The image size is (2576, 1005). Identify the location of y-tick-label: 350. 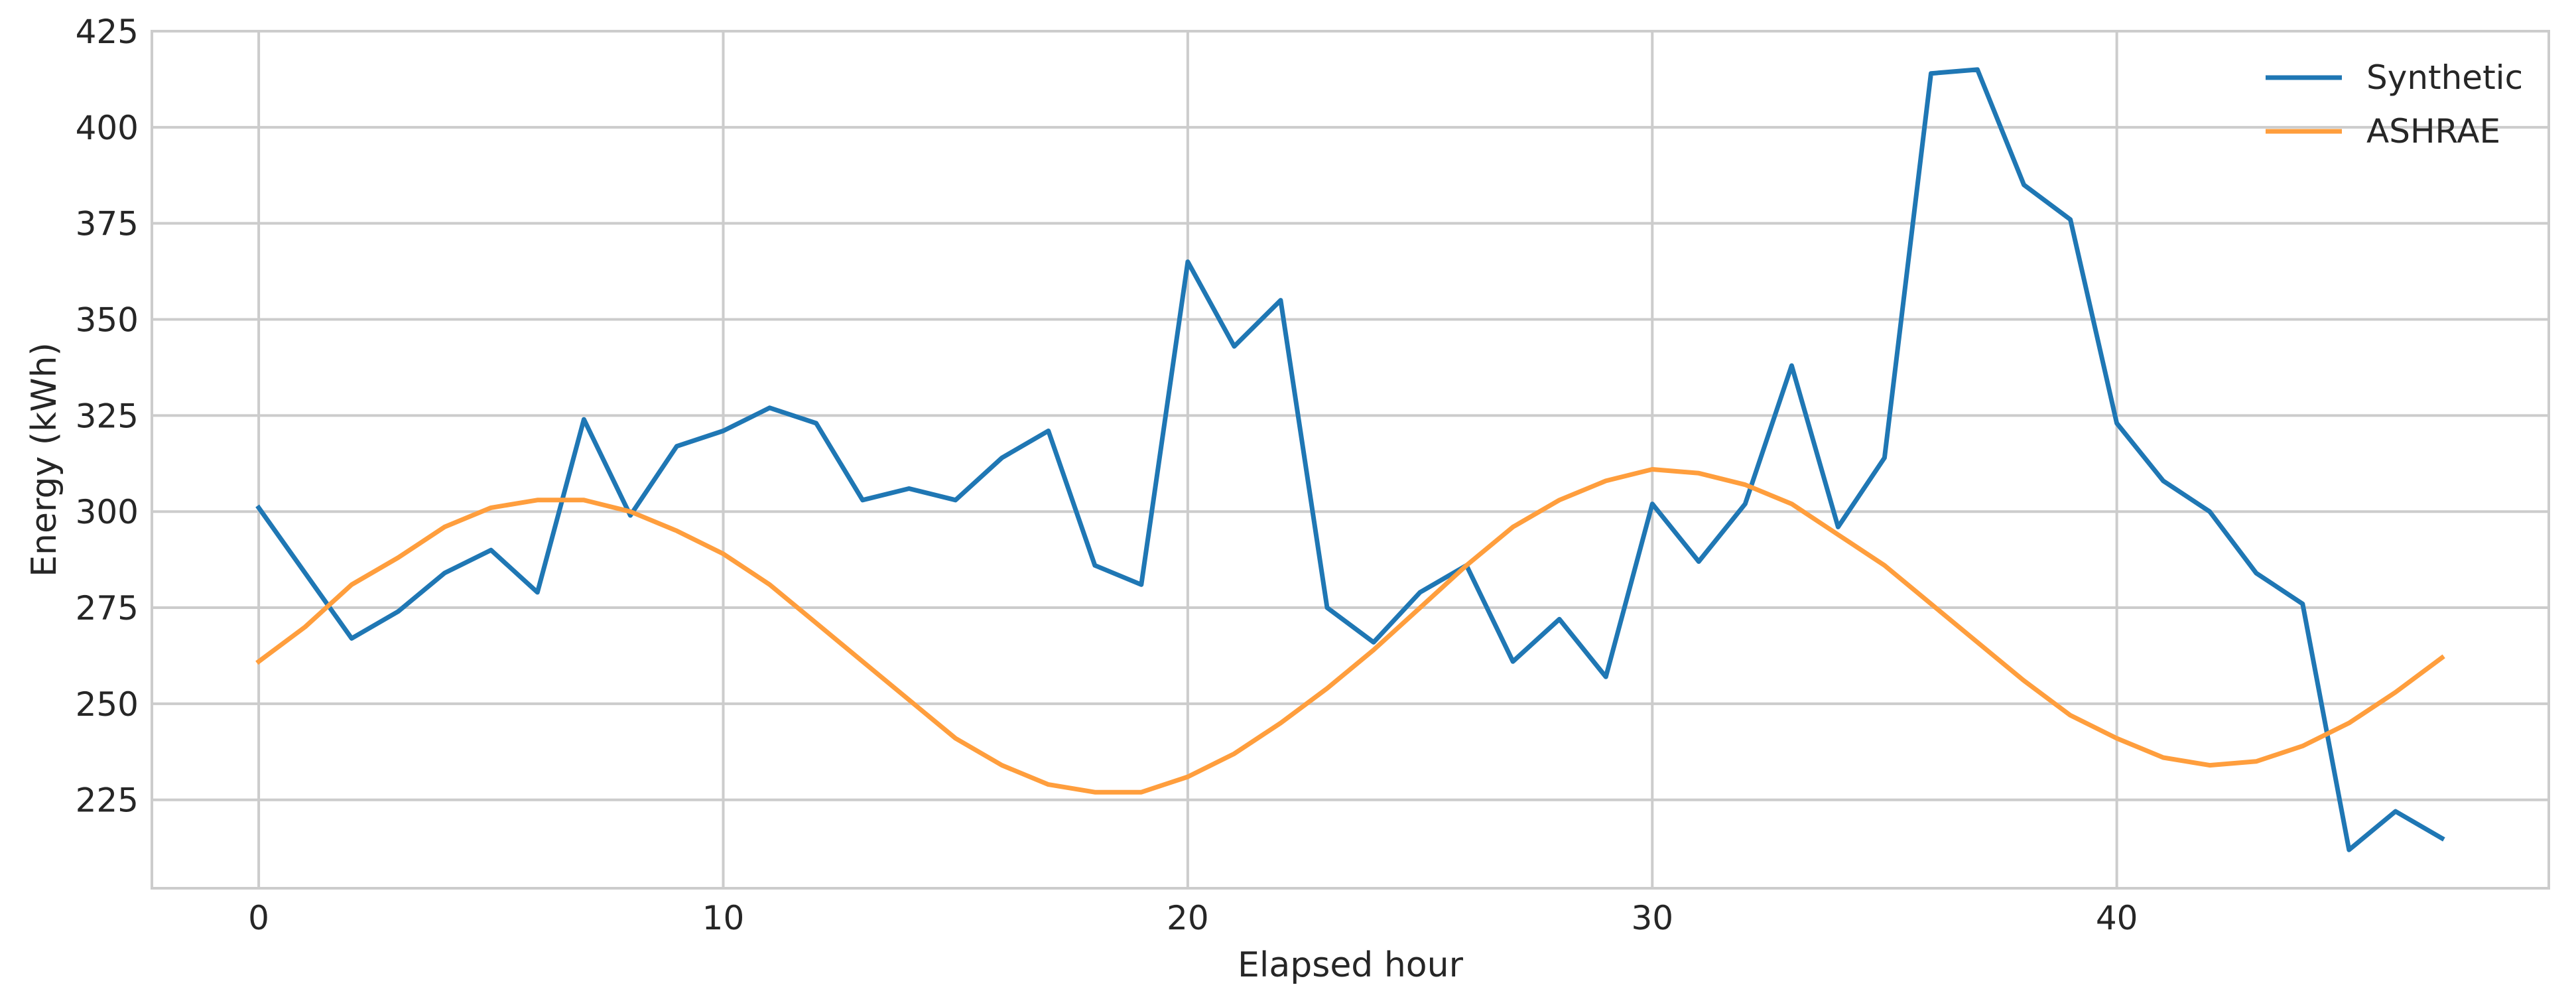
(108, 320).